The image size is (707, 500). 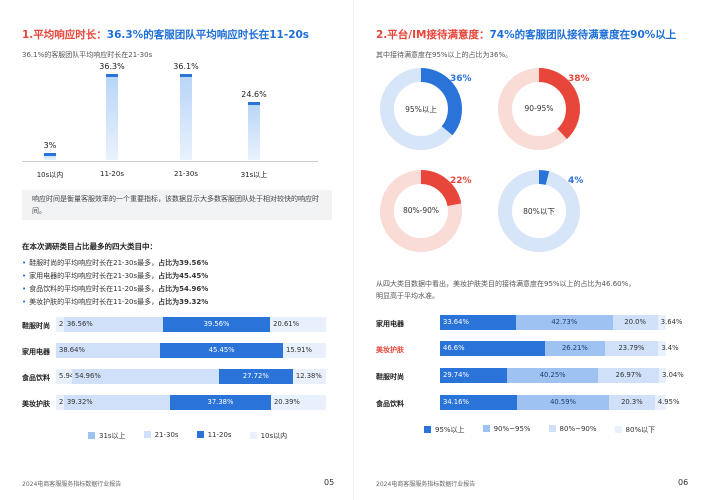 I want to click on legend-label: 31s以上, so click(x=112, y=436).